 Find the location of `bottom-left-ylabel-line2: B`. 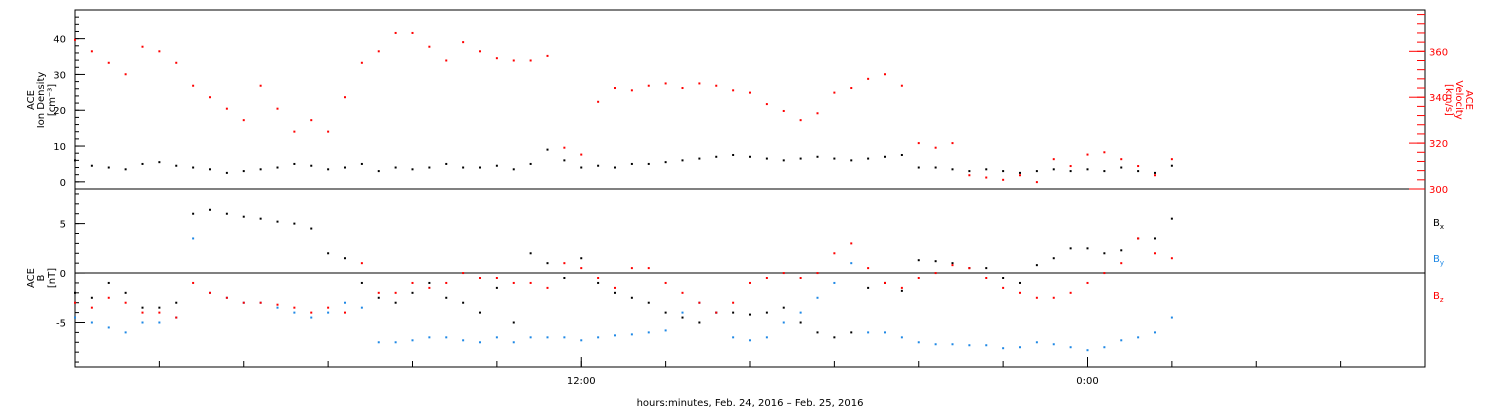

bottom-left-ylabel-line2: B is located at coordinates (41, 277).